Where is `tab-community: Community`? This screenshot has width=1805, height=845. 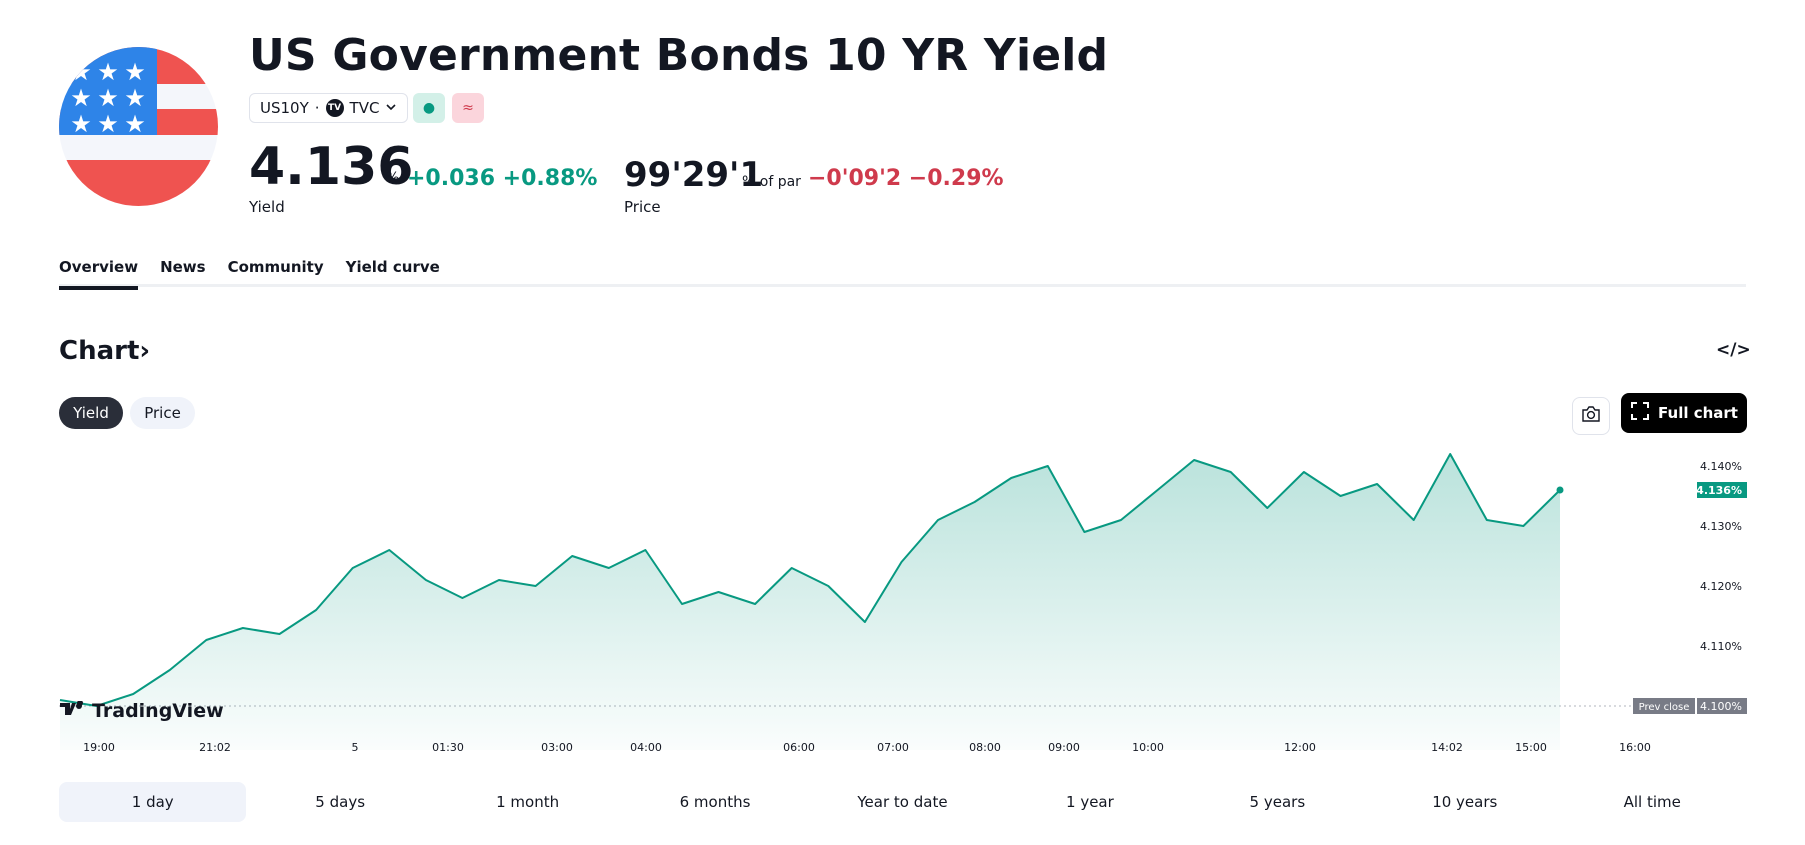 tab-community: Community is located at coordinates (275, 267).